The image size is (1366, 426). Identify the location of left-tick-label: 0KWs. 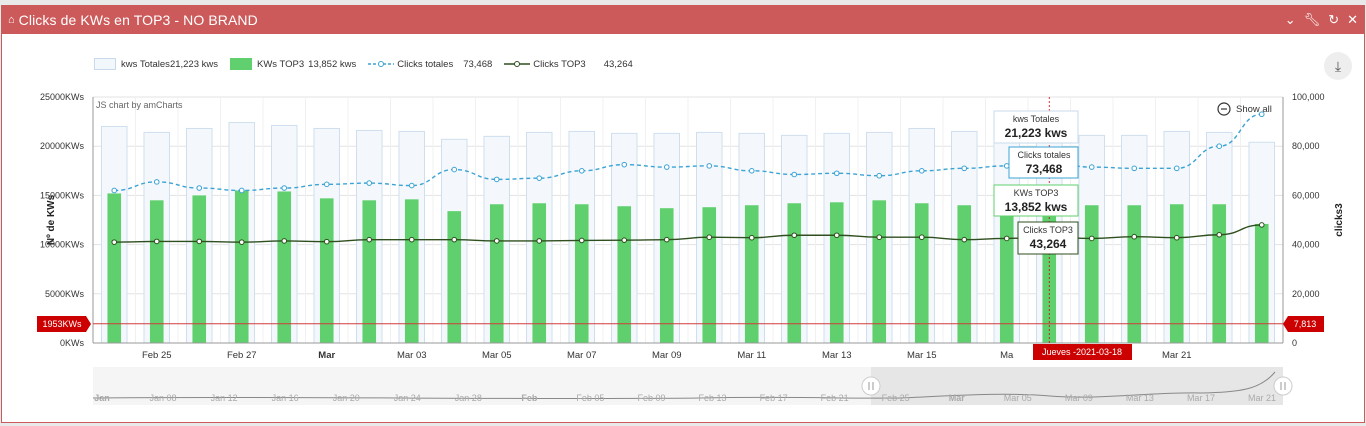
(72, 343).